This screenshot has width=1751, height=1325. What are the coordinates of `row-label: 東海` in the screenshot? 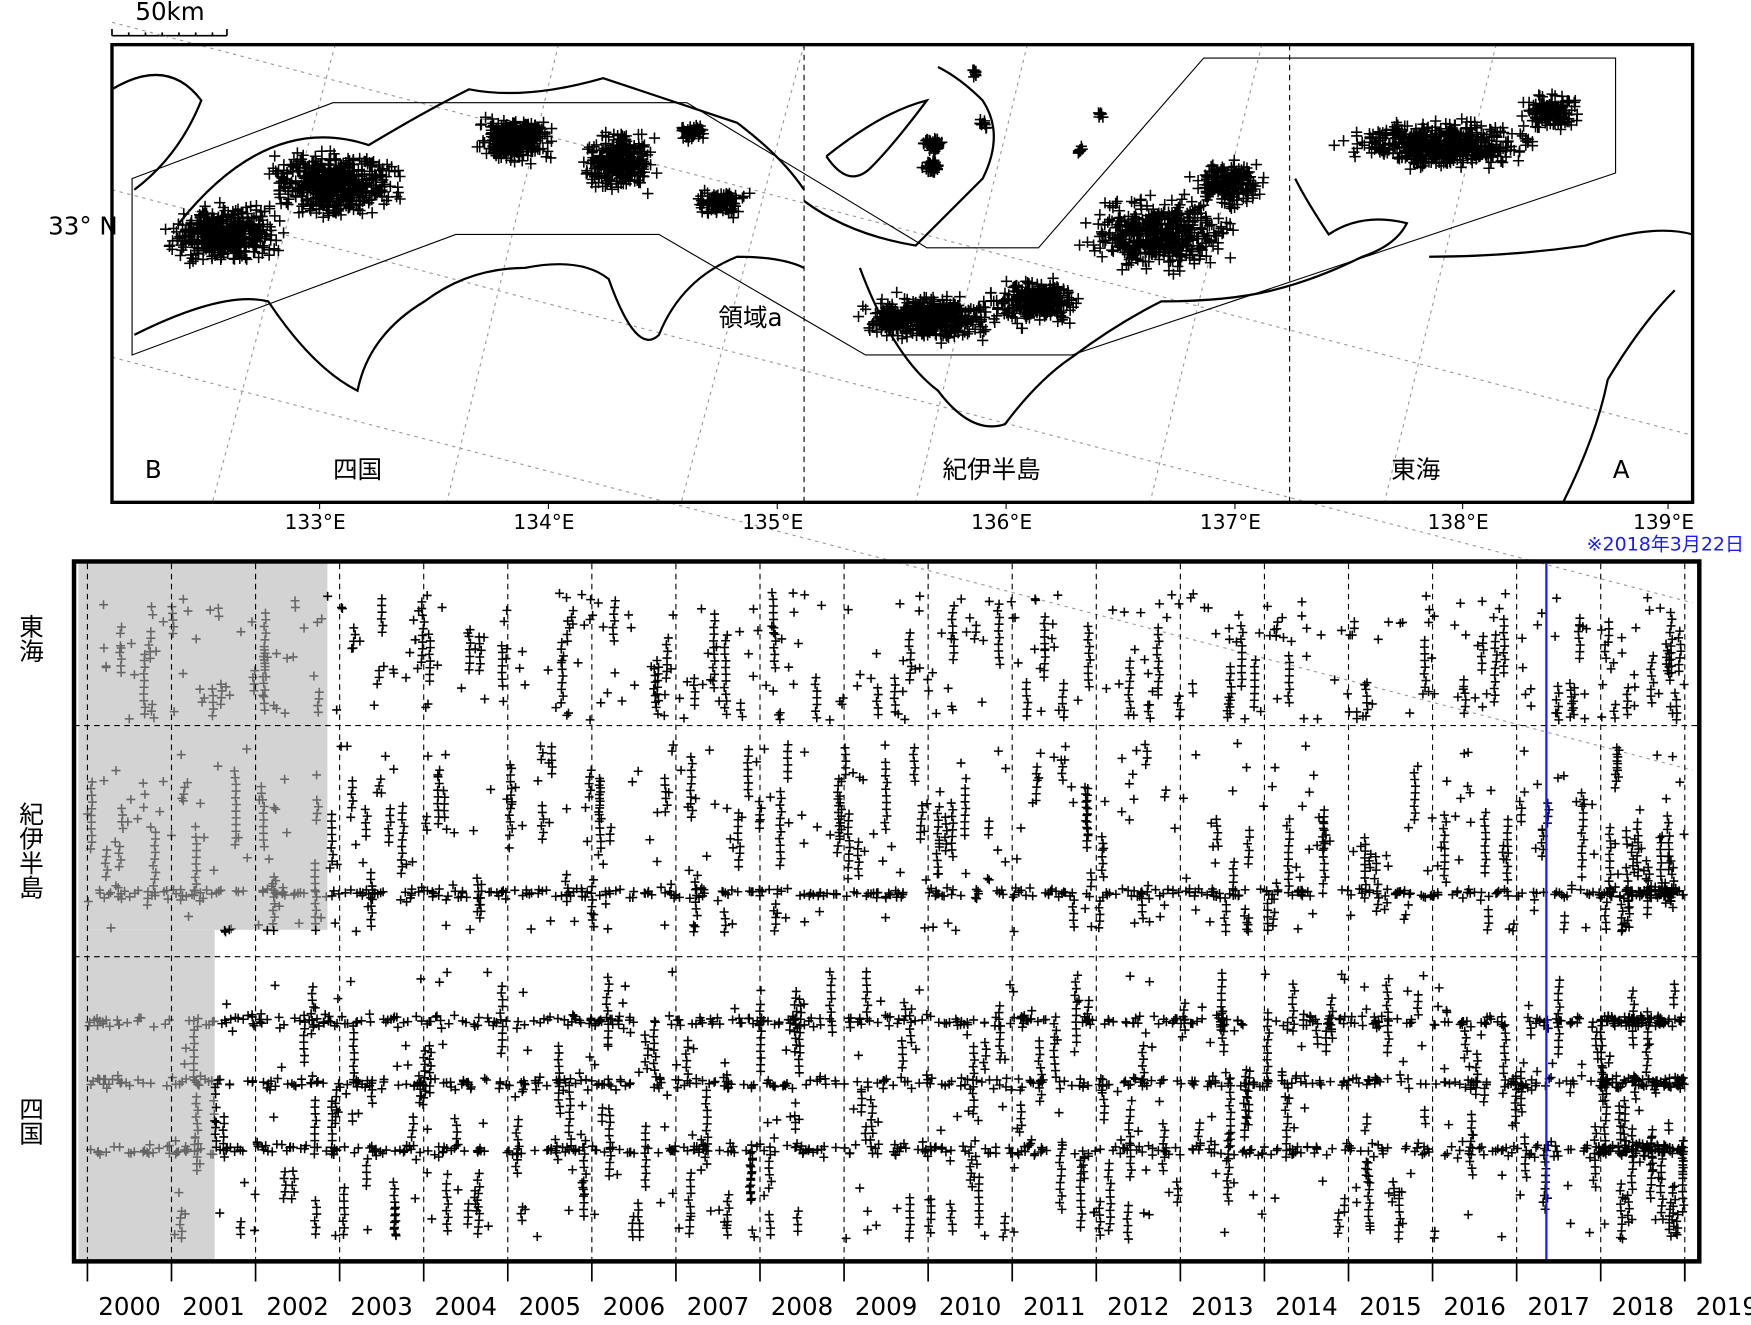 It's located at (30, 639).